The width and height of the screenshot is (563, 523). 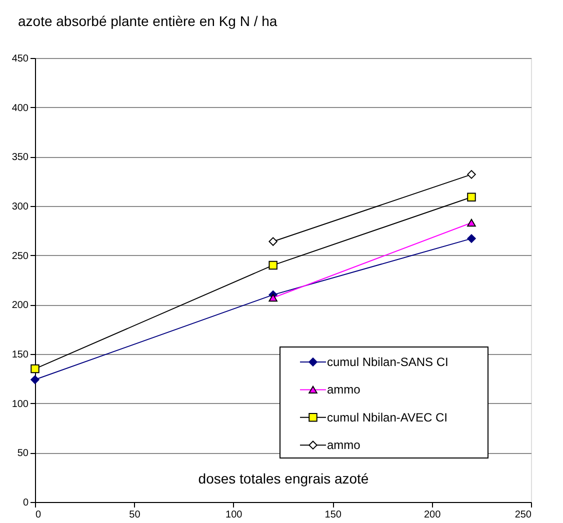 I want to click on y-tick-label: 50, so click(x=23, y=454).